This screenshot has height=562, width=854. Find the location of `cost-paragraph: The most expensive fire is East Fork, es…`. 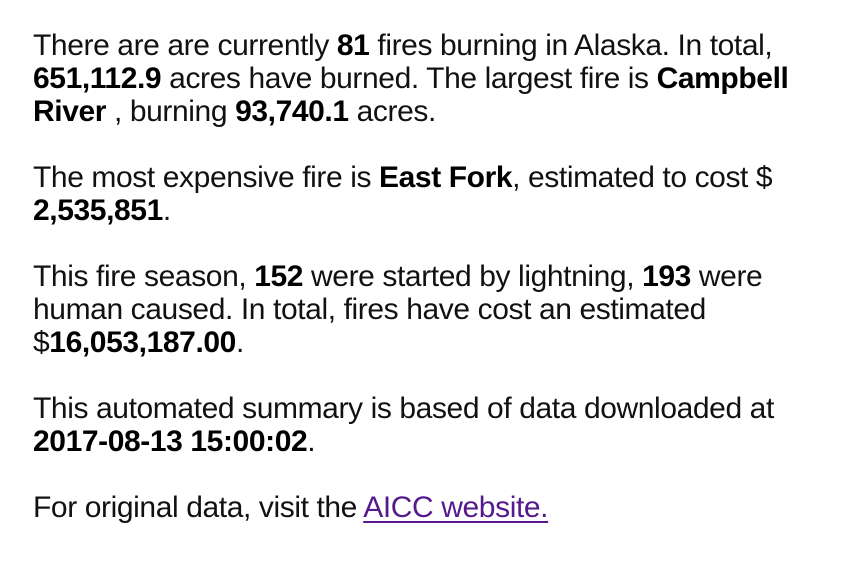

cost-paragraph: The most expensive fire is East Fork, es… is located at coordinates (428, 194).